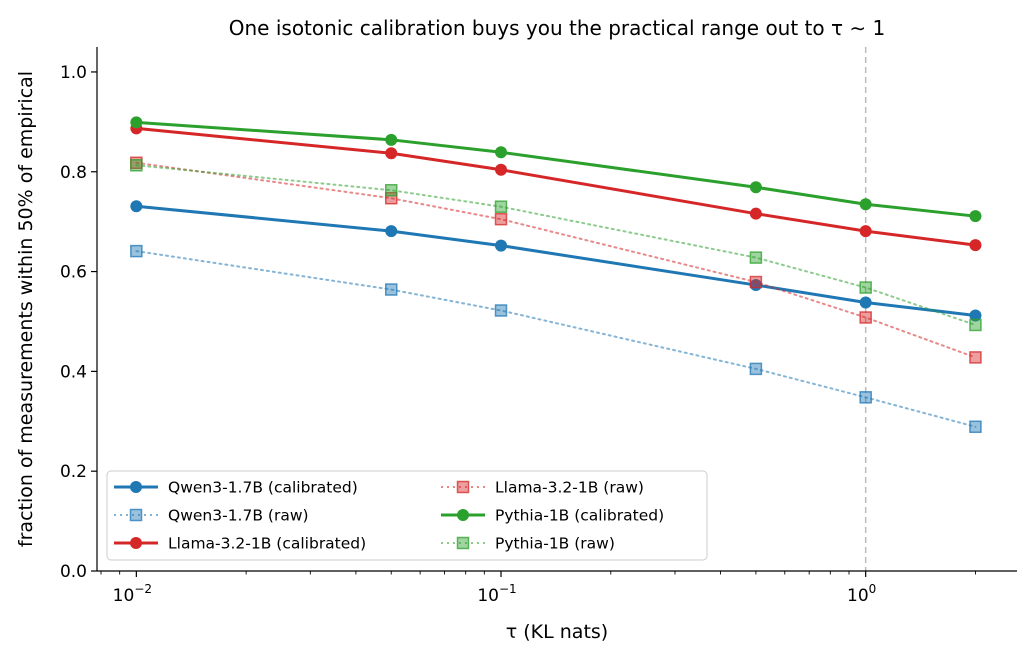 This screenshot has width=1030, height=657. Describe the element at coordinates (73, 572) in the screenshot. I see `y-tick-label: 0.0` at that location.